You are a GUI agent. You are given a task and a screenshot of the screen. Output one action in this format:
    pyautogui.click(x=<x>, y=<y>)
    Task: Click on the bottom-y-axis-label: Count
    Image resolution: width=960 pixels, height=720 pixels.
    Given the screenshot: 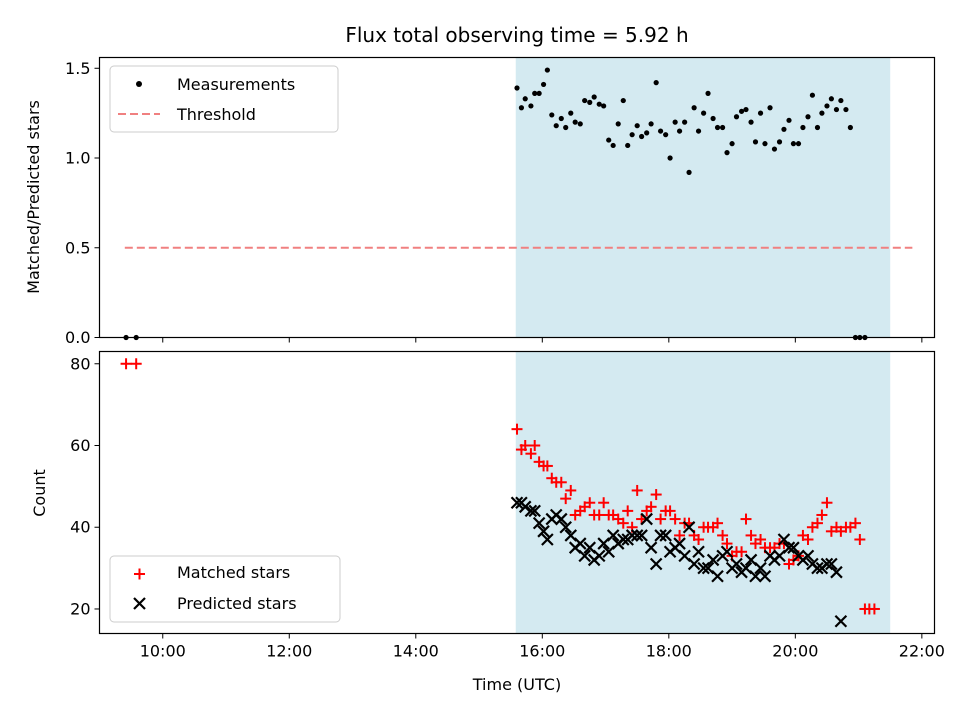 What is the action you would take?
    pyautogui.click(x=39, y=493)
    